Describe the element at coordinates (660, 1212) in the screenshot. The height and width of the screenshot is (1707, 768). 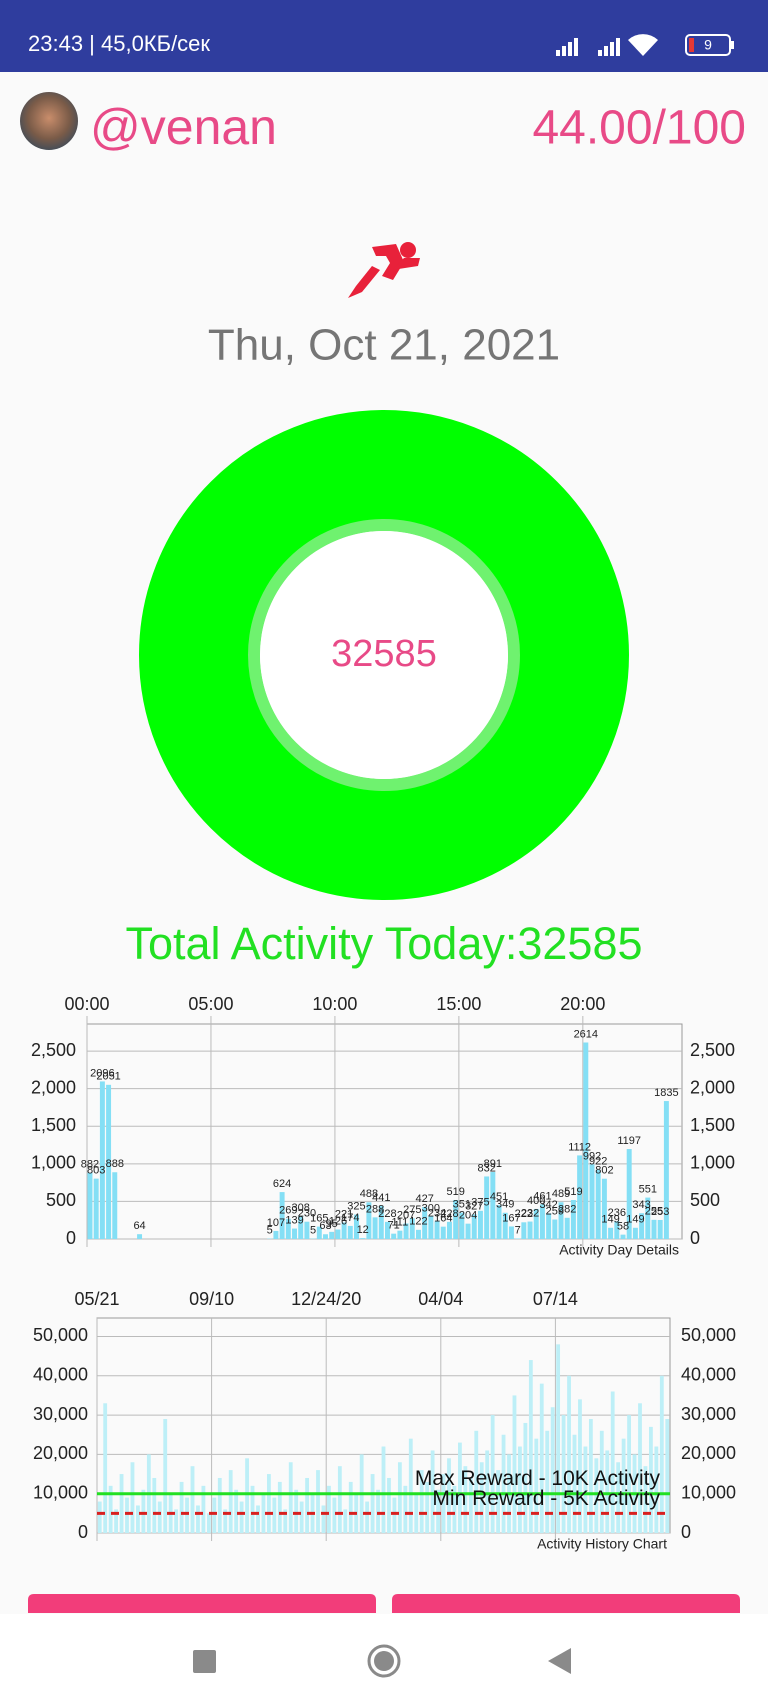
I see `data-label: 253` at that location.